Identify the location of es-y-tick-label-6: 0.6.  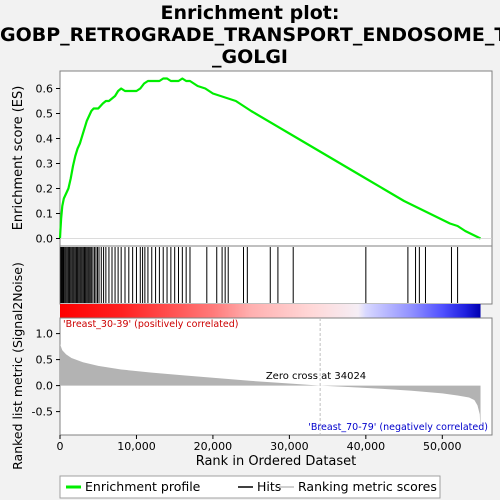
(45, 89).